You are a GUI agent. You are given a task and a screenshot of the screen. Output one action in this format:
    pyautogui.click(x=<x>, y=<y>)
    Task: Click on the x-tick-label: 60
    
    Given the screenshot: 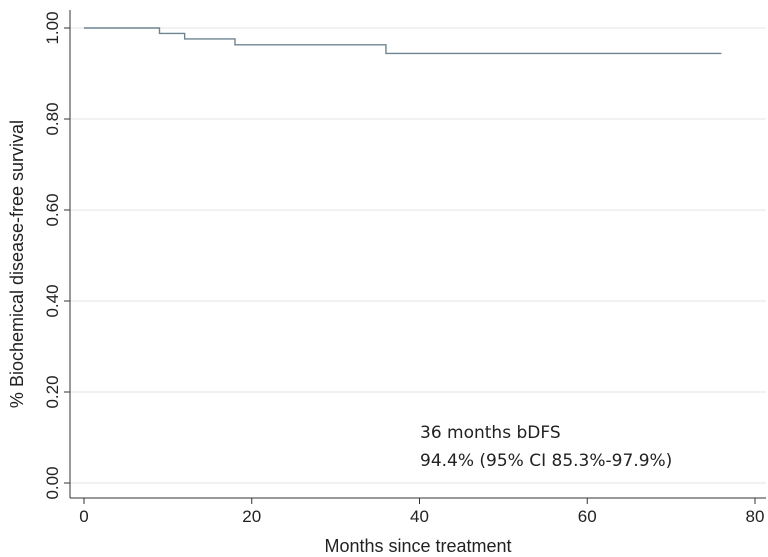 What is the action you would take?
    pyautogui.click(x=587, y=516)
    